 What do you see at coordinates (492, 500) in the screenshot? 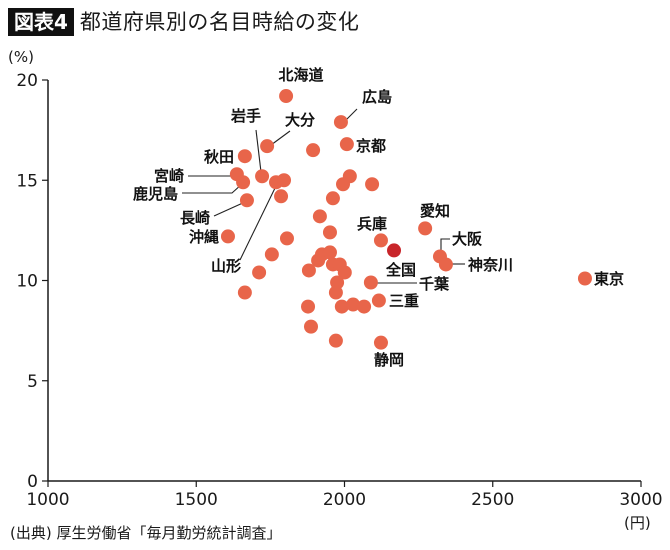
I see `x-tick-label: 2500` at bounding box center [492, 500].